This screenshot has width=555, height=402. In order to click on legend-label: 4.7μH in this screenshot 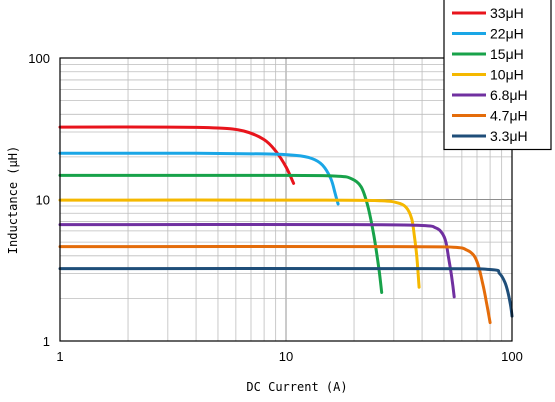, I will do `click(509, 116)`.